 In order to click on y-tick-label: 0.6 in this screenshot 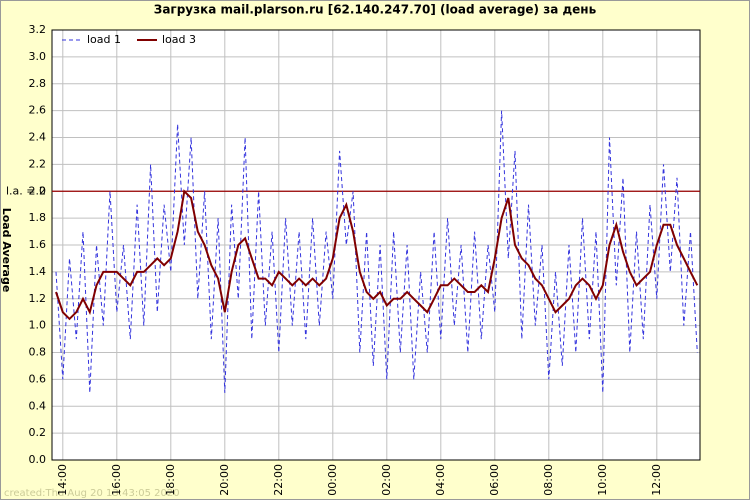, I will do `click(38, 378)`.